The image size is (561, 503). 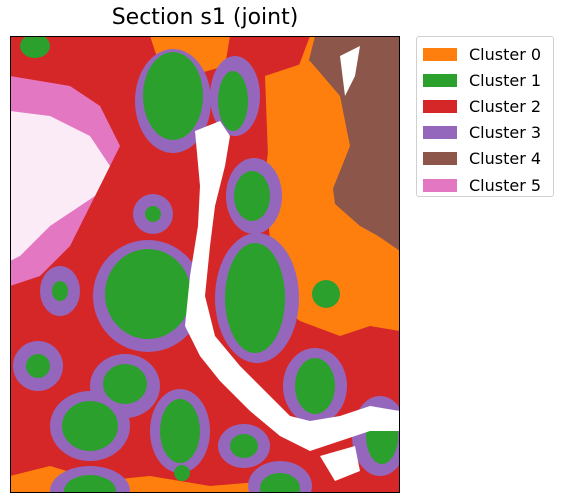 I want to click on legend-label-cluster-5: Cluster 5, so click(x=505, y=185).